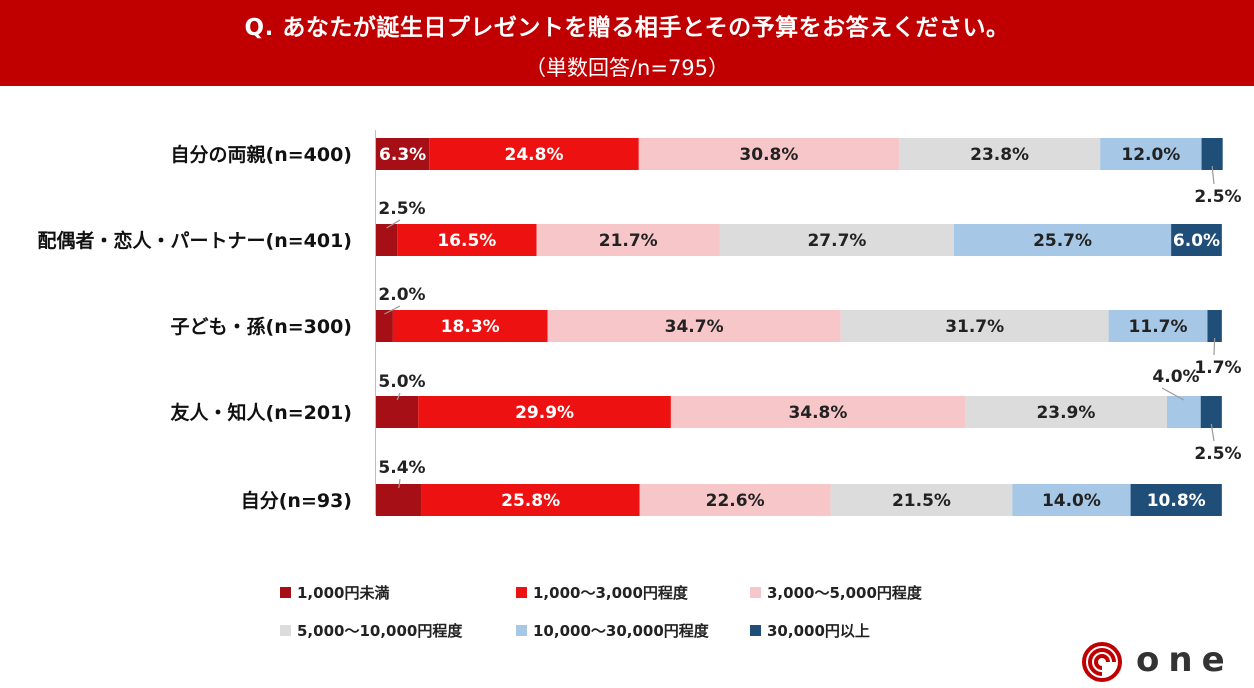 The height and width of the screenshot is (688, 1254). Describe the element at coordinates (380, 630) in the screenshot. I see `legend-label: 5,000～10,000円程度` at that location.